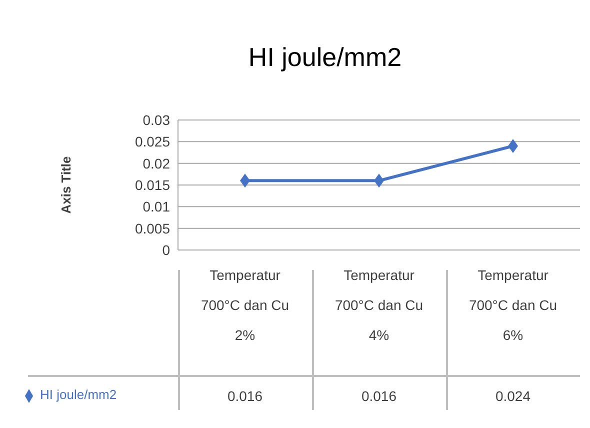 The width and height of the screenshot is (590, 428). What do you see at coordinates (379, 305) in the screenshot?
I see `x-tick-label: Temperatur 700°C dan Cu 4%` at bounding box center [379, 305].